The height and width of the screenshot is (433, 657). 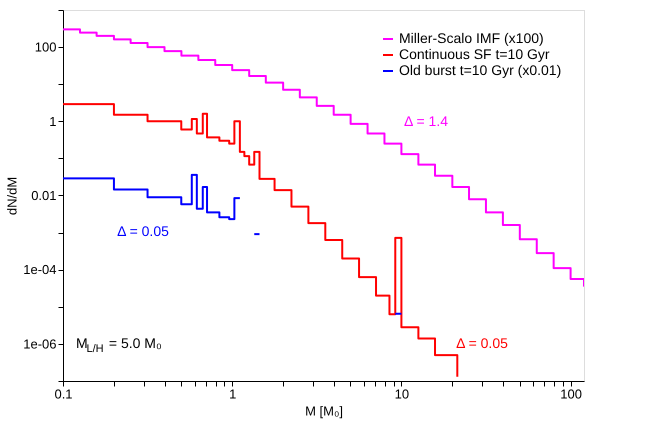 I want to click on legend-label: Old burst t=10 Gyr (x0.01), so click(x=480, y=70).